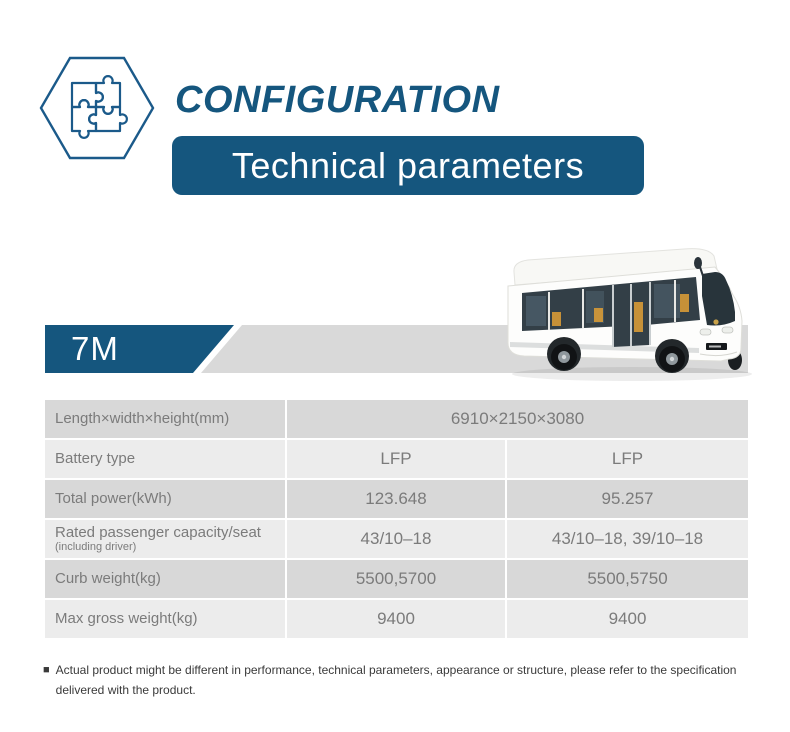 This screenshot has width=790, height=732. Describe the element at coordinates (517, 419) in the screenshot. I see `spec-value-dimensions: 6910×2150×3080` at that location.